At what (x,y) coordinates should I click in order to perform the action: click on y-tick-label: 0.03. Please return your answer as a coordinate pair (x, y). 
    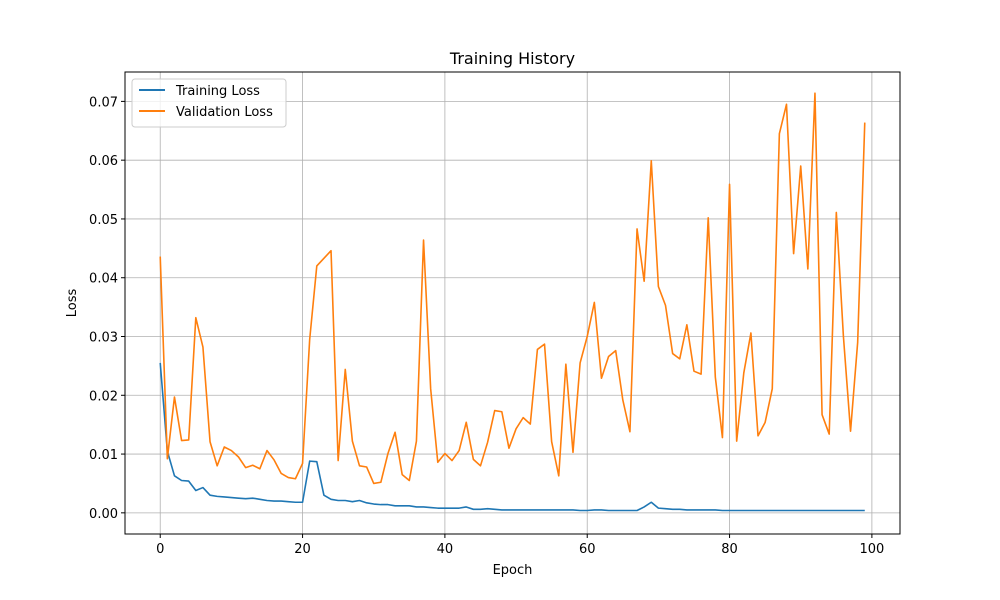
    Looking at the image, I should click on (103, 338).